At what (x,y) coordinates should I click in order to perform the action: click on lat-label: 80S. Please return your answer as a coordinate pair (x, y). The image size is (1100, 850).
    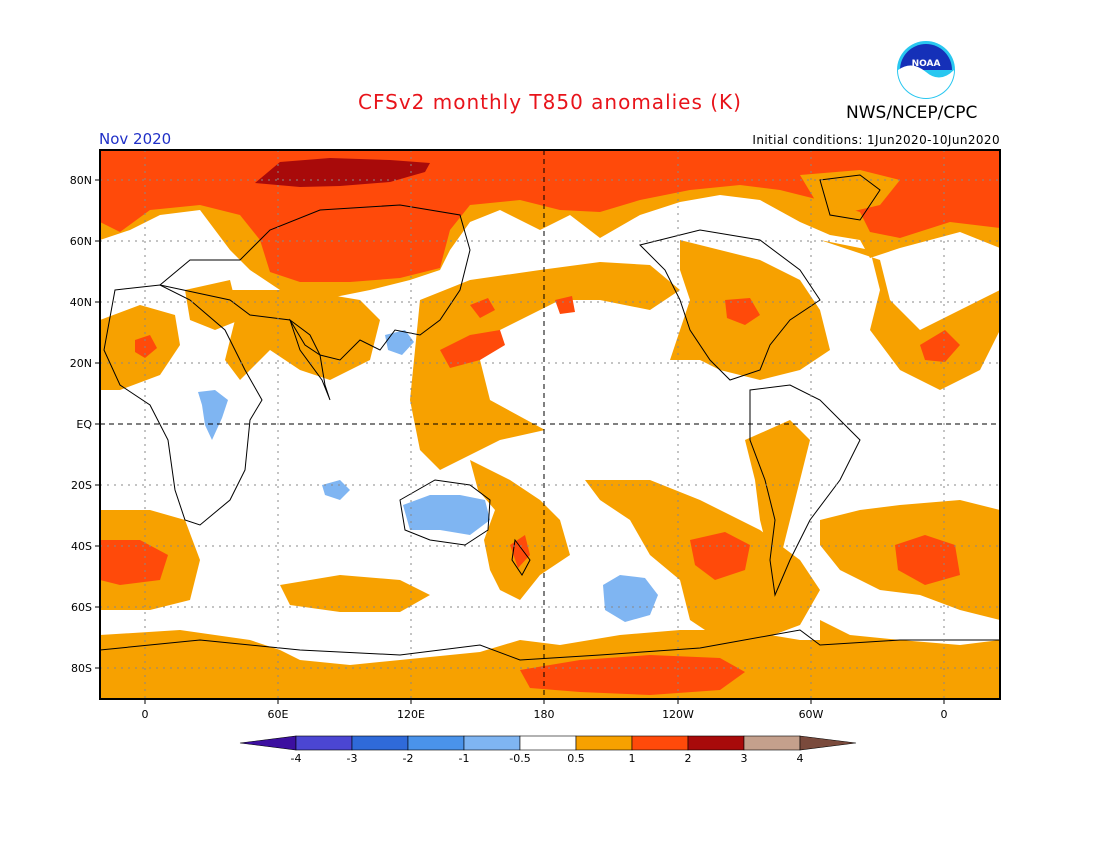
    Looking at the image, I should click on (81, 668).